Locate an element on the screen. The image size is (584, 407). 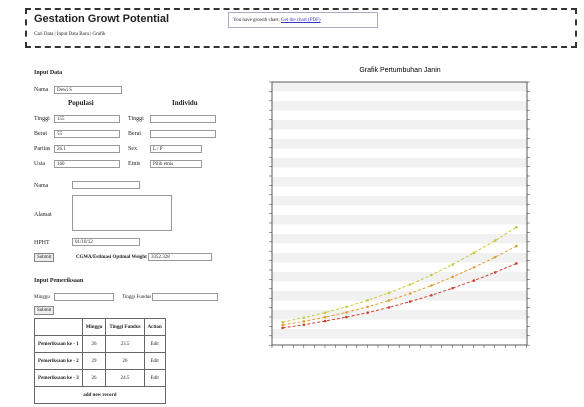
form-heading: Input Data is located at coordinates (48, 73).